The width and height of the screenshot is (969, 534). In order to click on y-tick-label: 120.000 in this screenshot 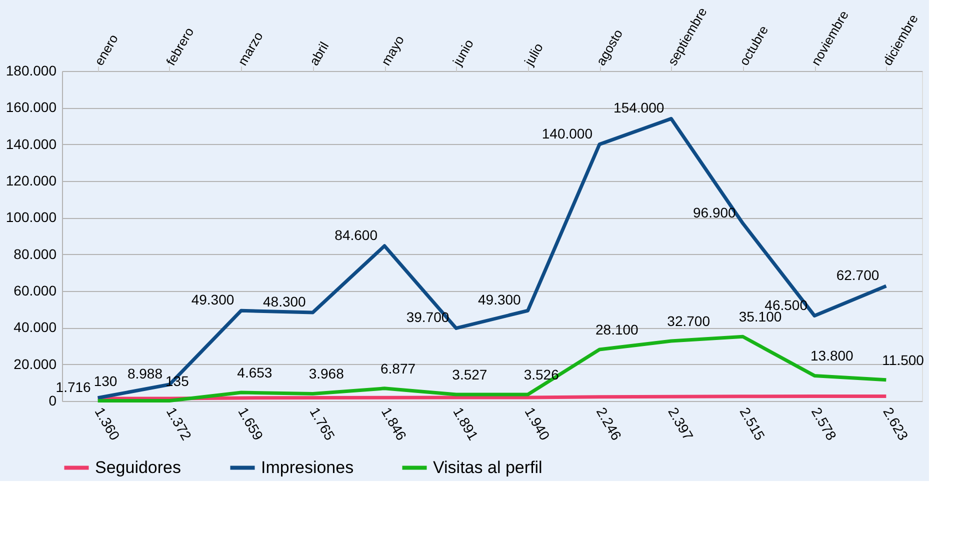, I will do `click(31, 180)`.